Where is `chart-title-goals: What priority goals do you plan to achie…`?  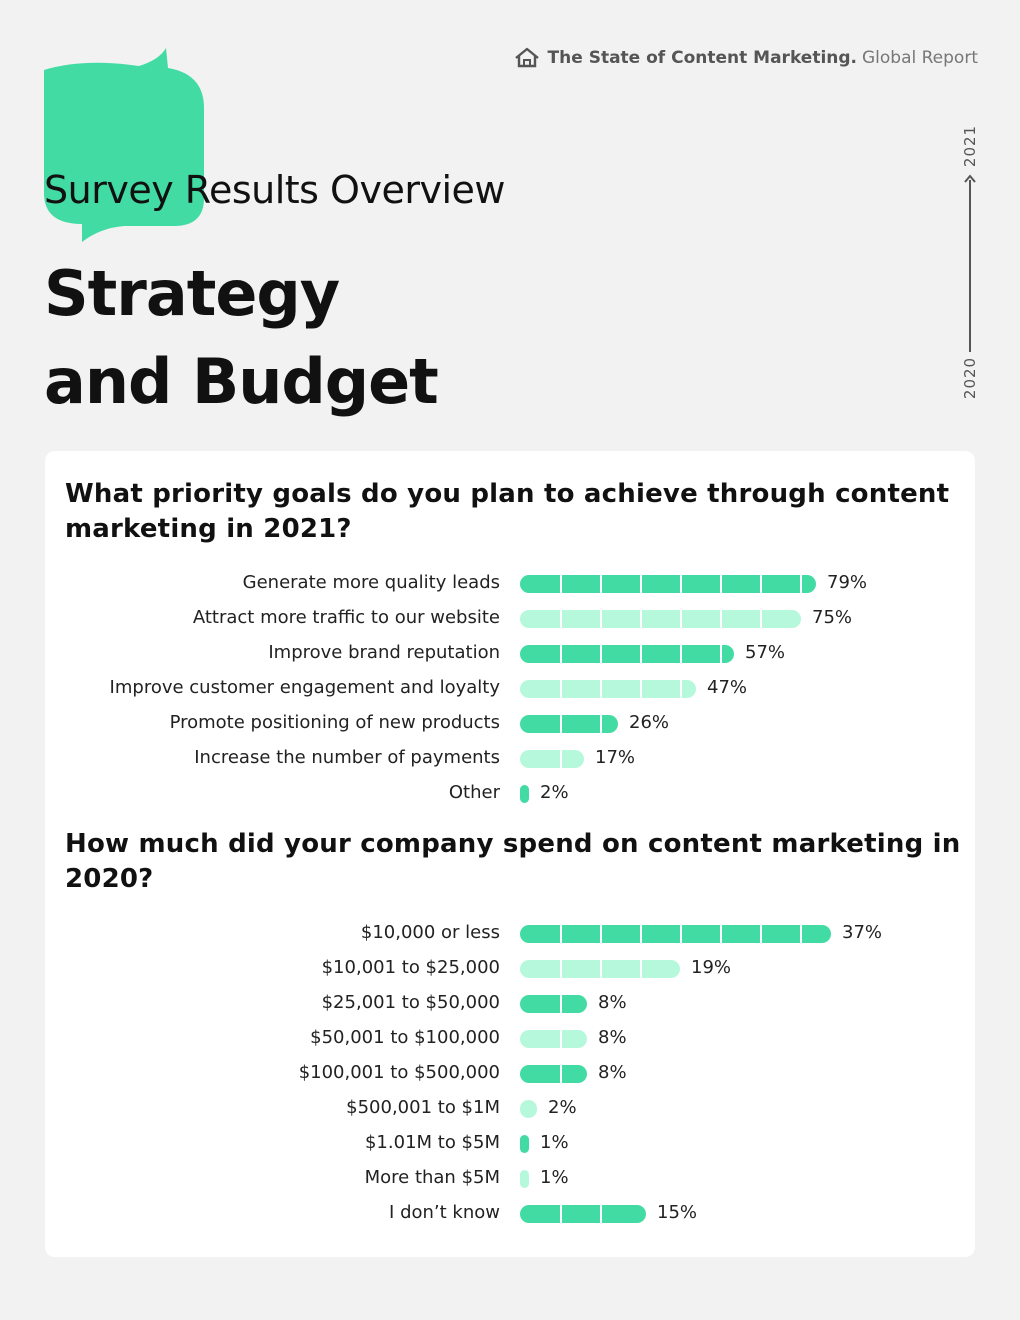 chart-title-goals: What priority goals do you plan to achie… is located at coordinates (507, 511).